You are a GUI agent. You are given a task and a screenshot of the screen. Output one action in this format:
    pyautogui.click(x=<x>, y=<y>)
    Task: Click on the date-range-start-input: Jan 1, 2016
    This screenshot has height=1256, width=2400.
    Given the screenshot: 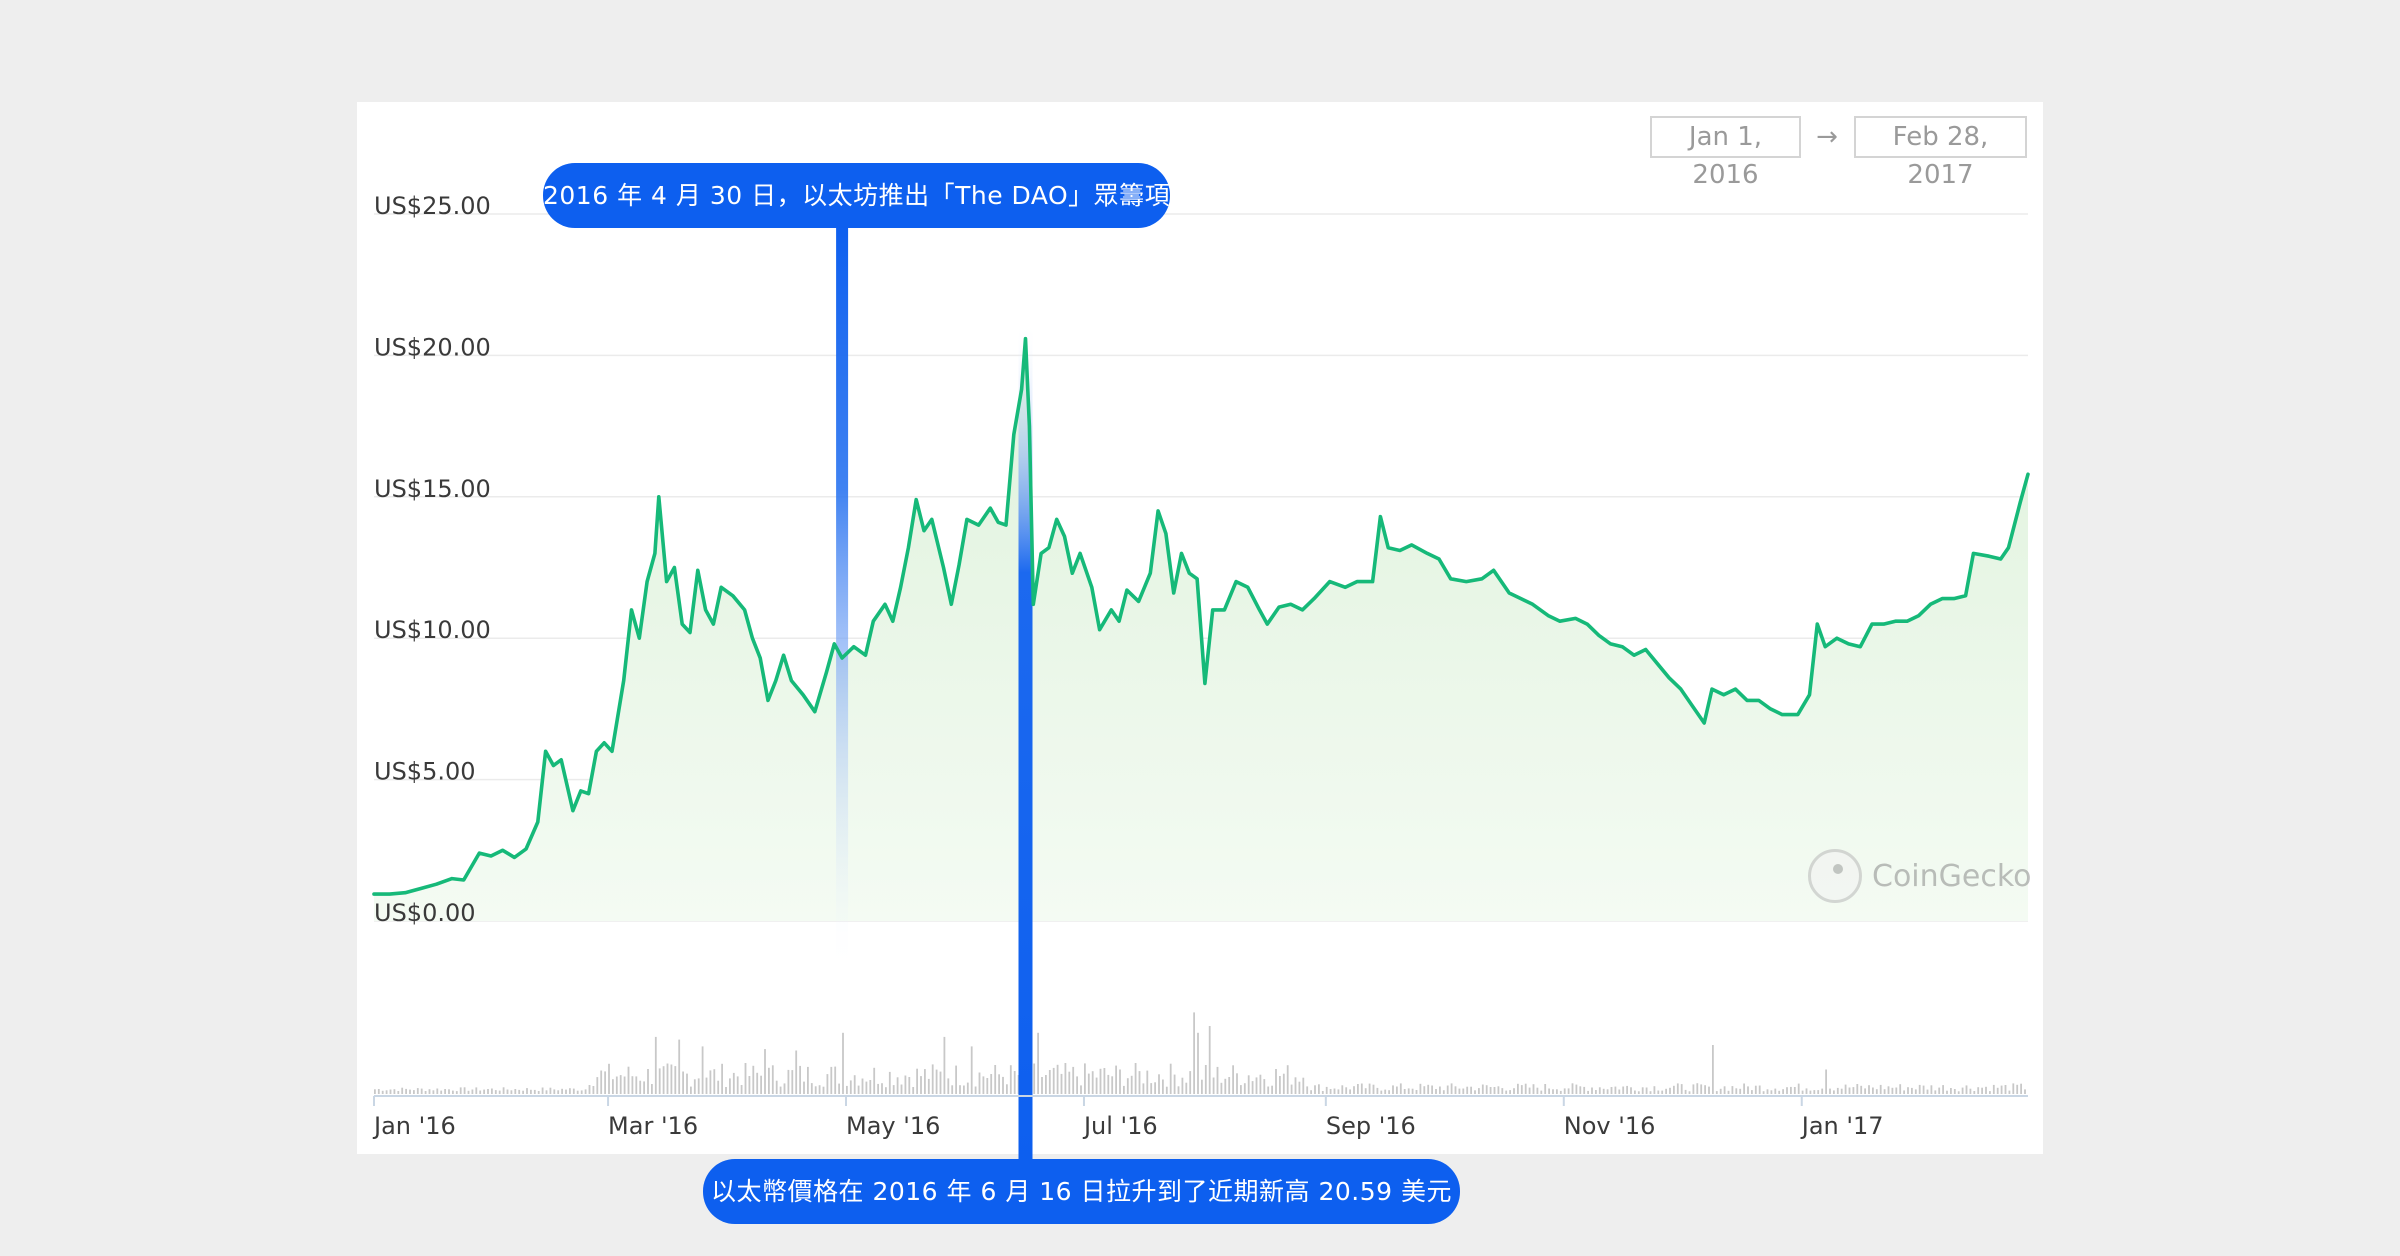 What is the action you would take?
    pyautogui.click(x=1725, y=153)
    